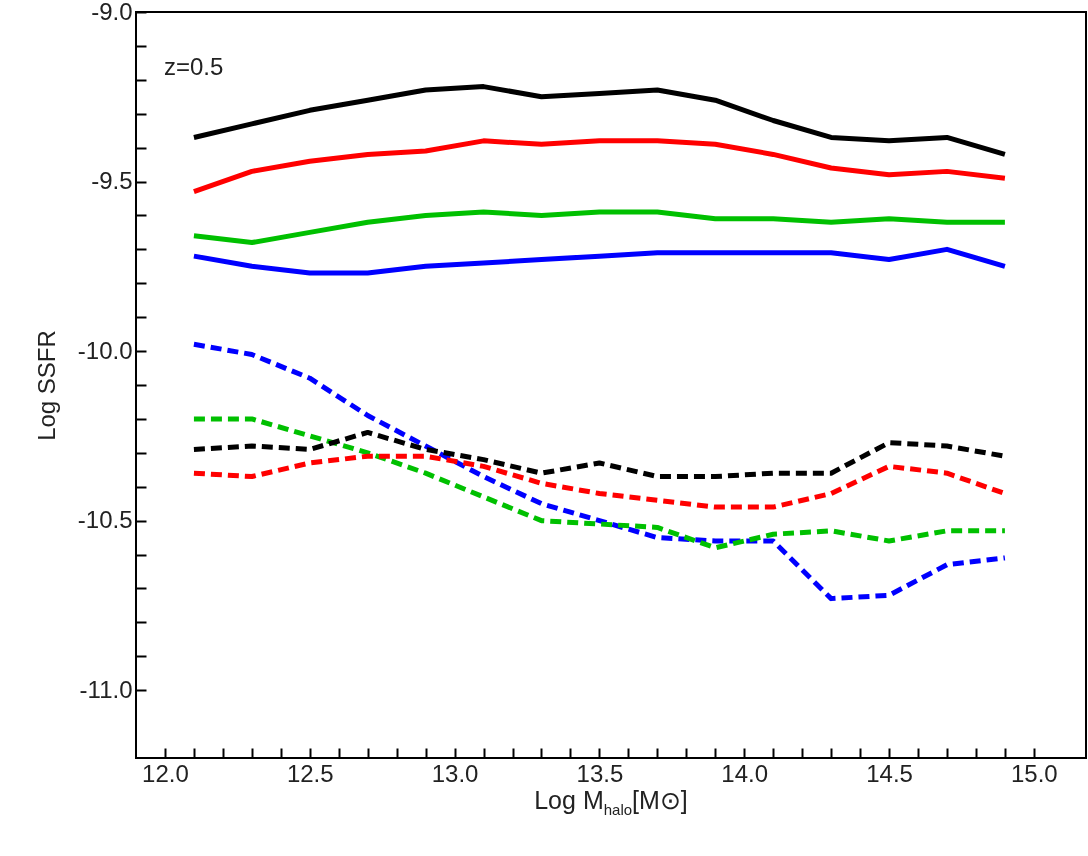  What do you see at coordinates (600, 773) in the screenshot?
I see `x-tick-label: 13.5` at bounding box center [600, 773].